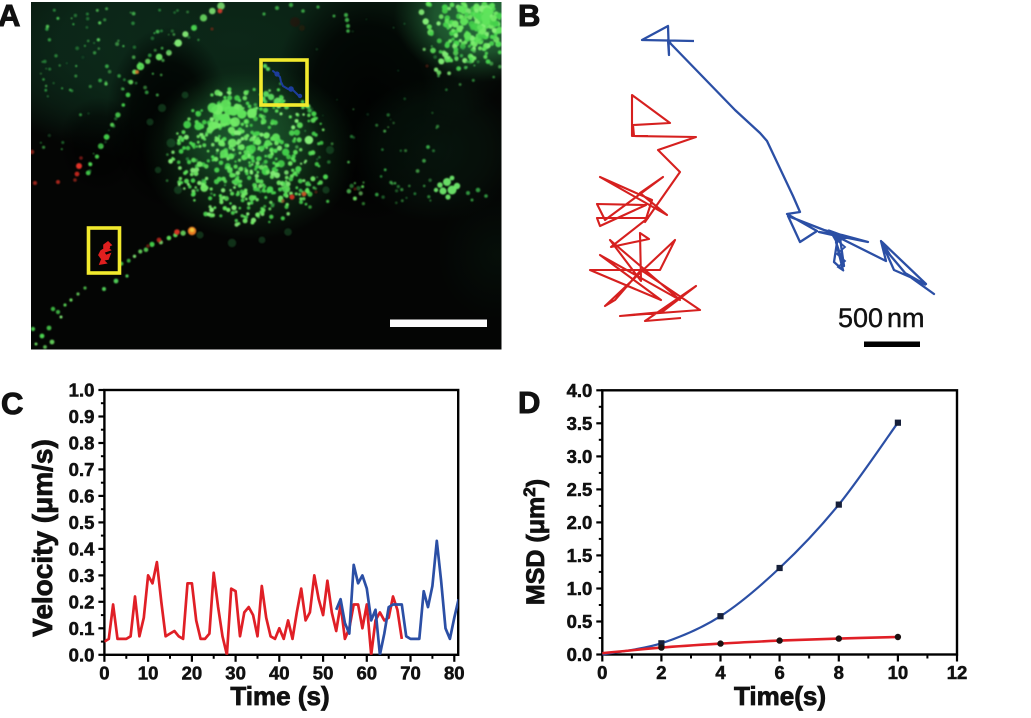  Describe the element at coordinates (580, 555) in the screenshot. I see `svg-text: 1.5` at that location.